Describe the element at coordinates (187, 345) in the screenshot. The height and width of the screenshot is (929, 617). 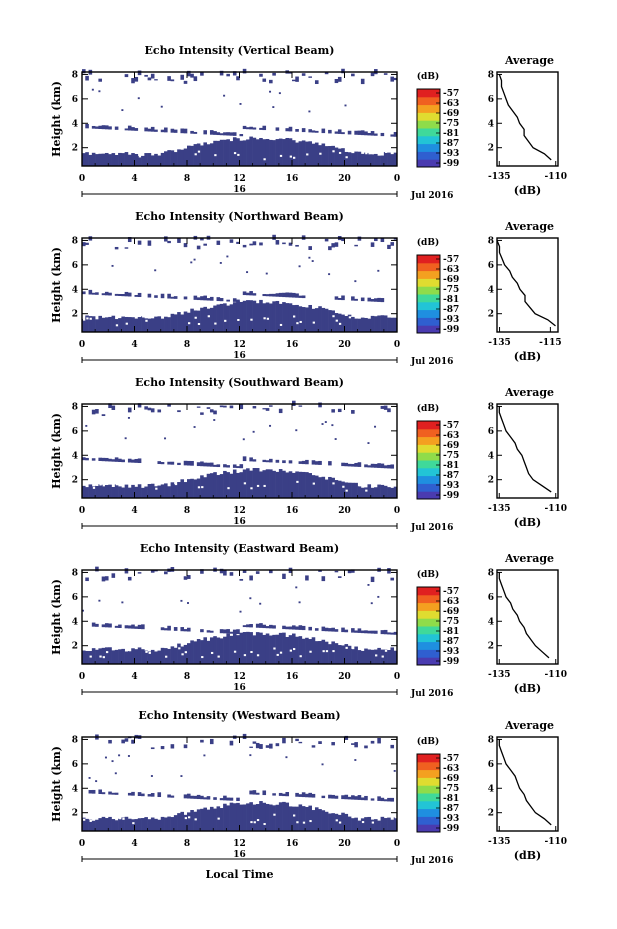
I see `x-tick-label: 8` at that location.